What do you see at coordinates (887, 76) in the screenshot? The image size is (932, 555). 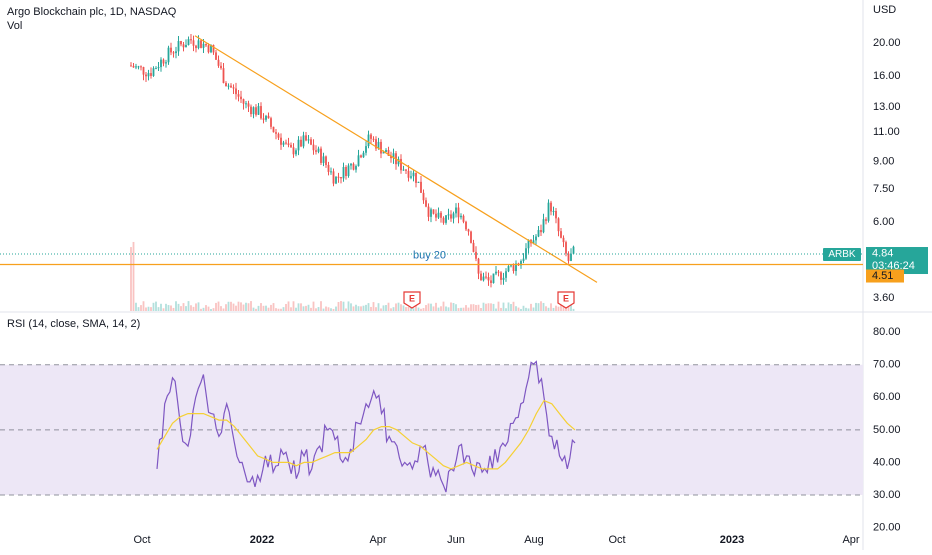 I see `price-tick-label: 16.00` at bounding box center [887, 76].